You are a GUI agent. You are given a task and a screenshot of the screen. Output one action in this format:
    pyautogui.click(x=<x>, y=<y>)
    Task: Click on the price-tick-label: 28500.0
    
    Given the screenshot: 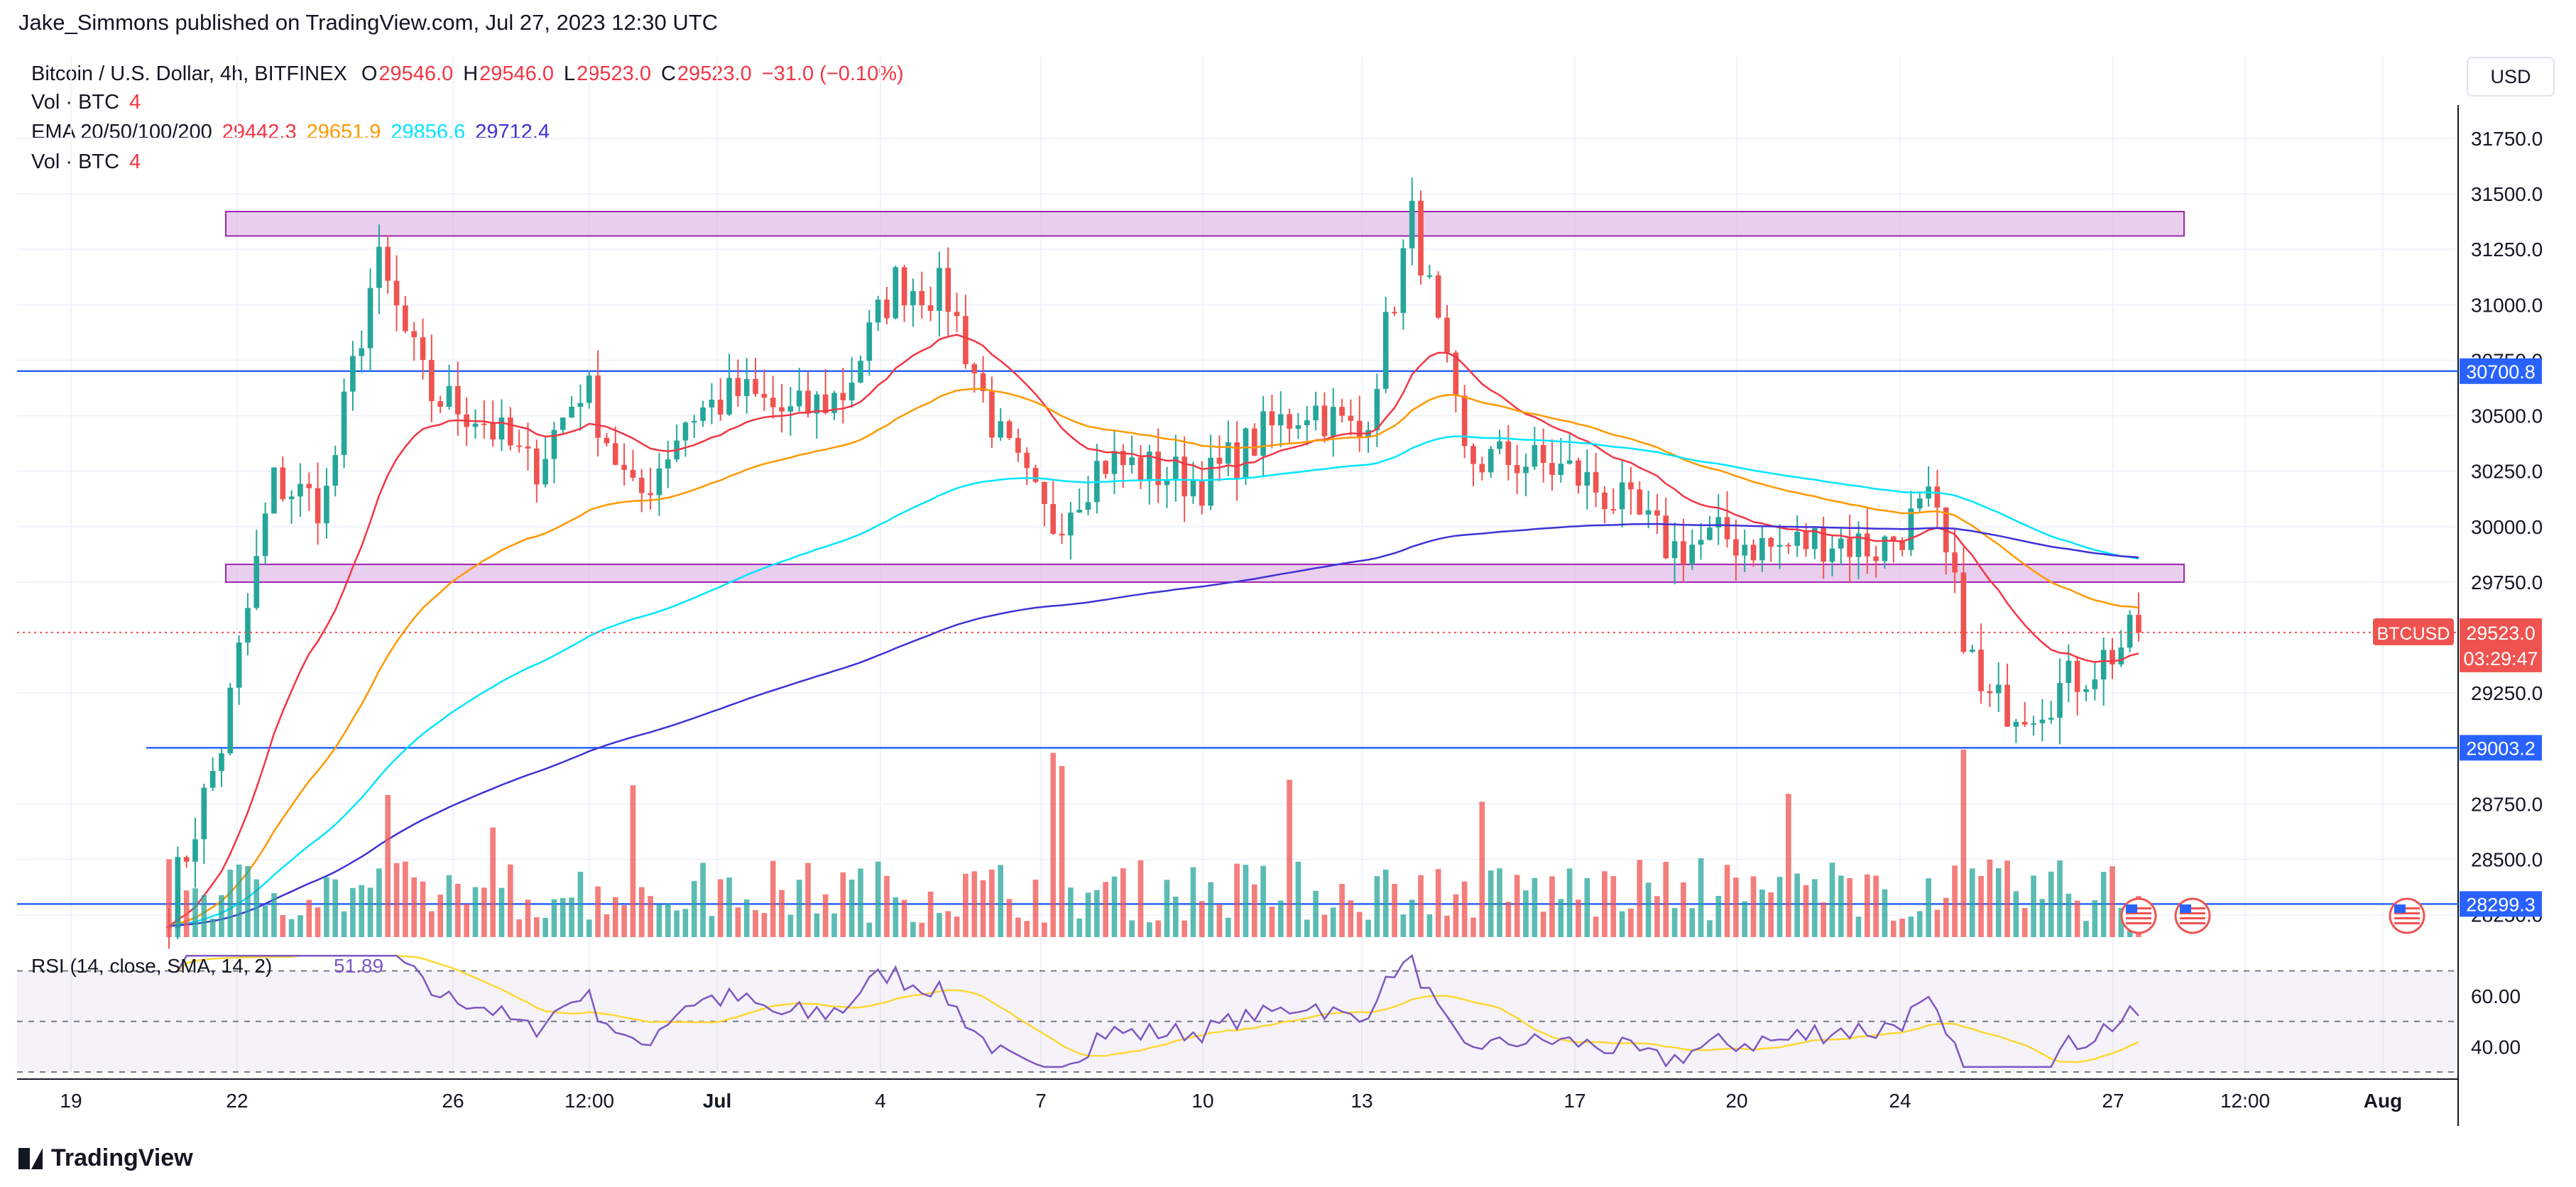 What is the action you would take?
    pyautogui.click(x=2507, y=860)
    